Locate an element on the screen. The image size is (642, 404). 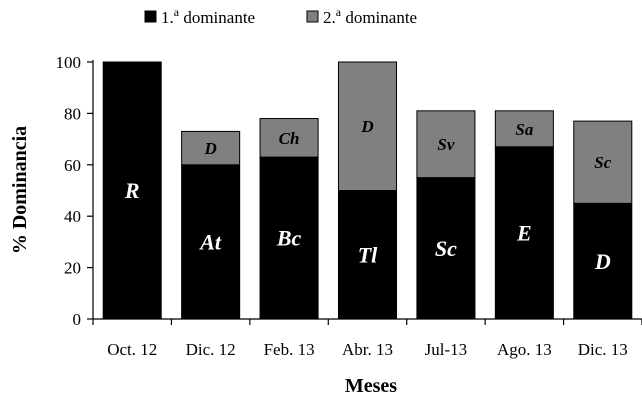
x-tick-label: Dic. 12 is located at coordinates (211, 349).